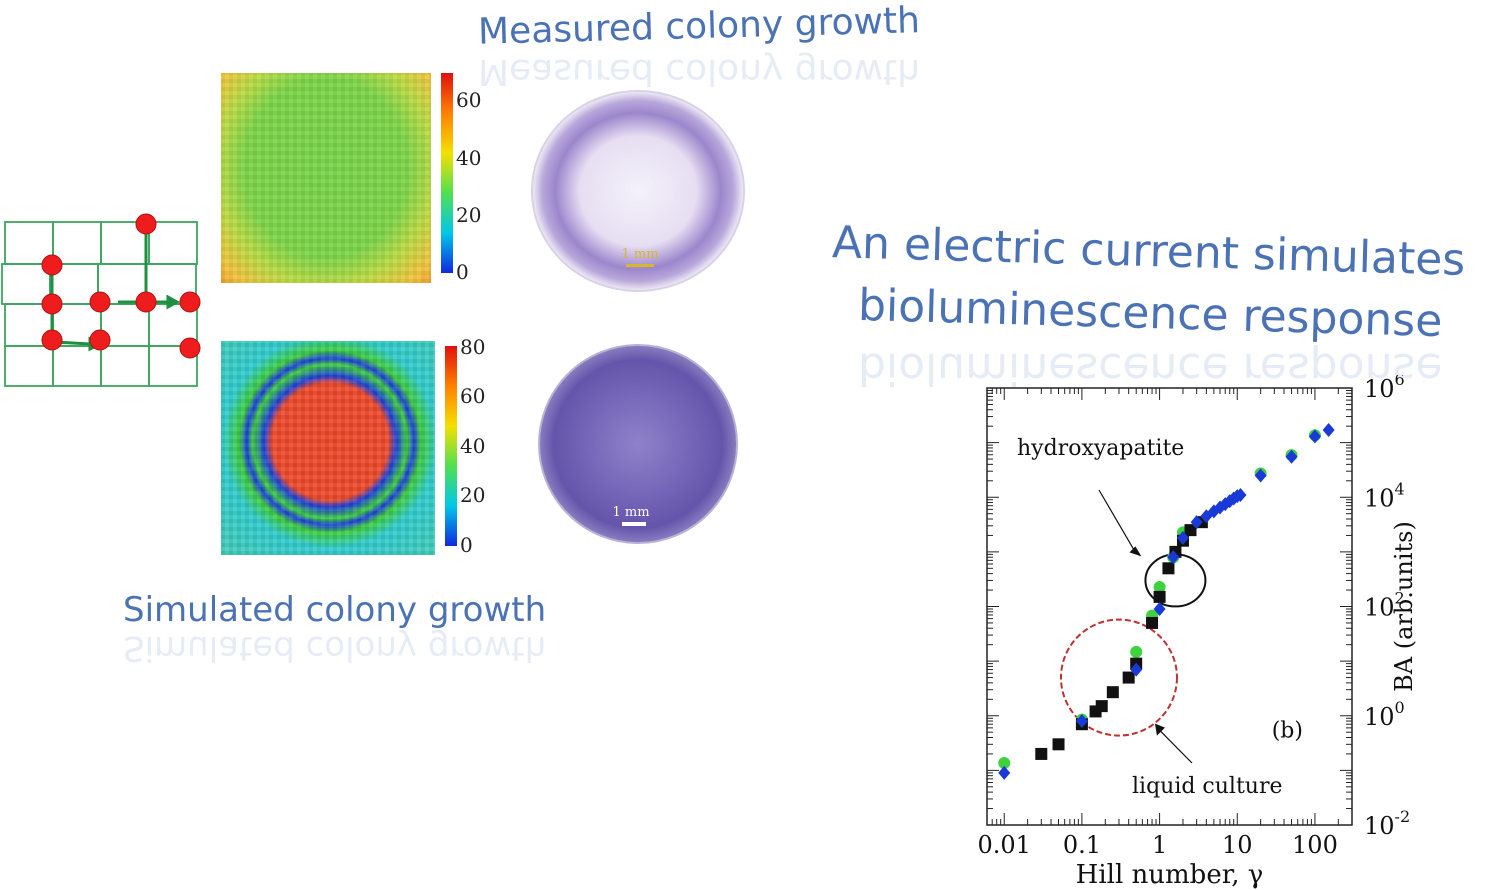 This screenshot has height=890, width=1500. What do you see at coordinates (1175, 746) in the screenshot?
I see `liquid-culture-arrow` at bounding box center [1175, 746].